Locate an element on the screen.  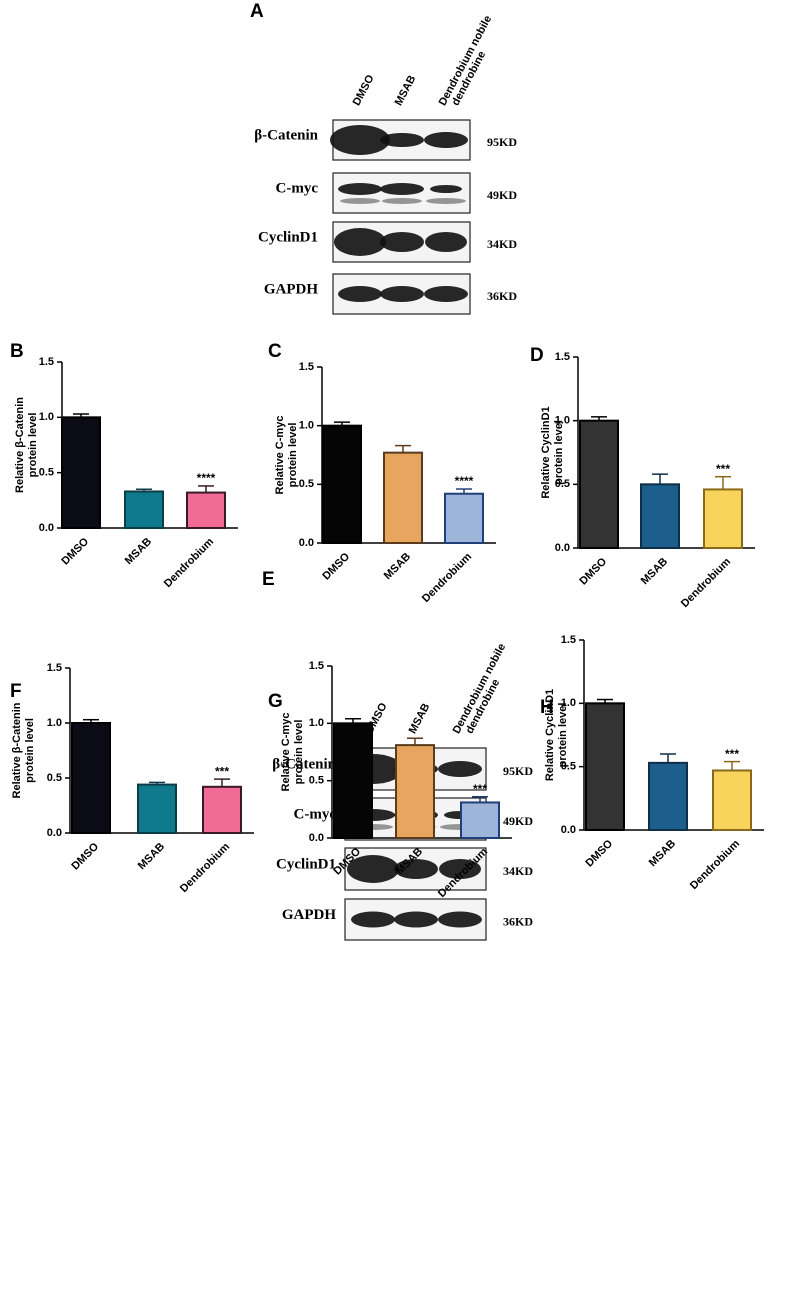
protein-size: 95KD is located at coordinates (502, 142).